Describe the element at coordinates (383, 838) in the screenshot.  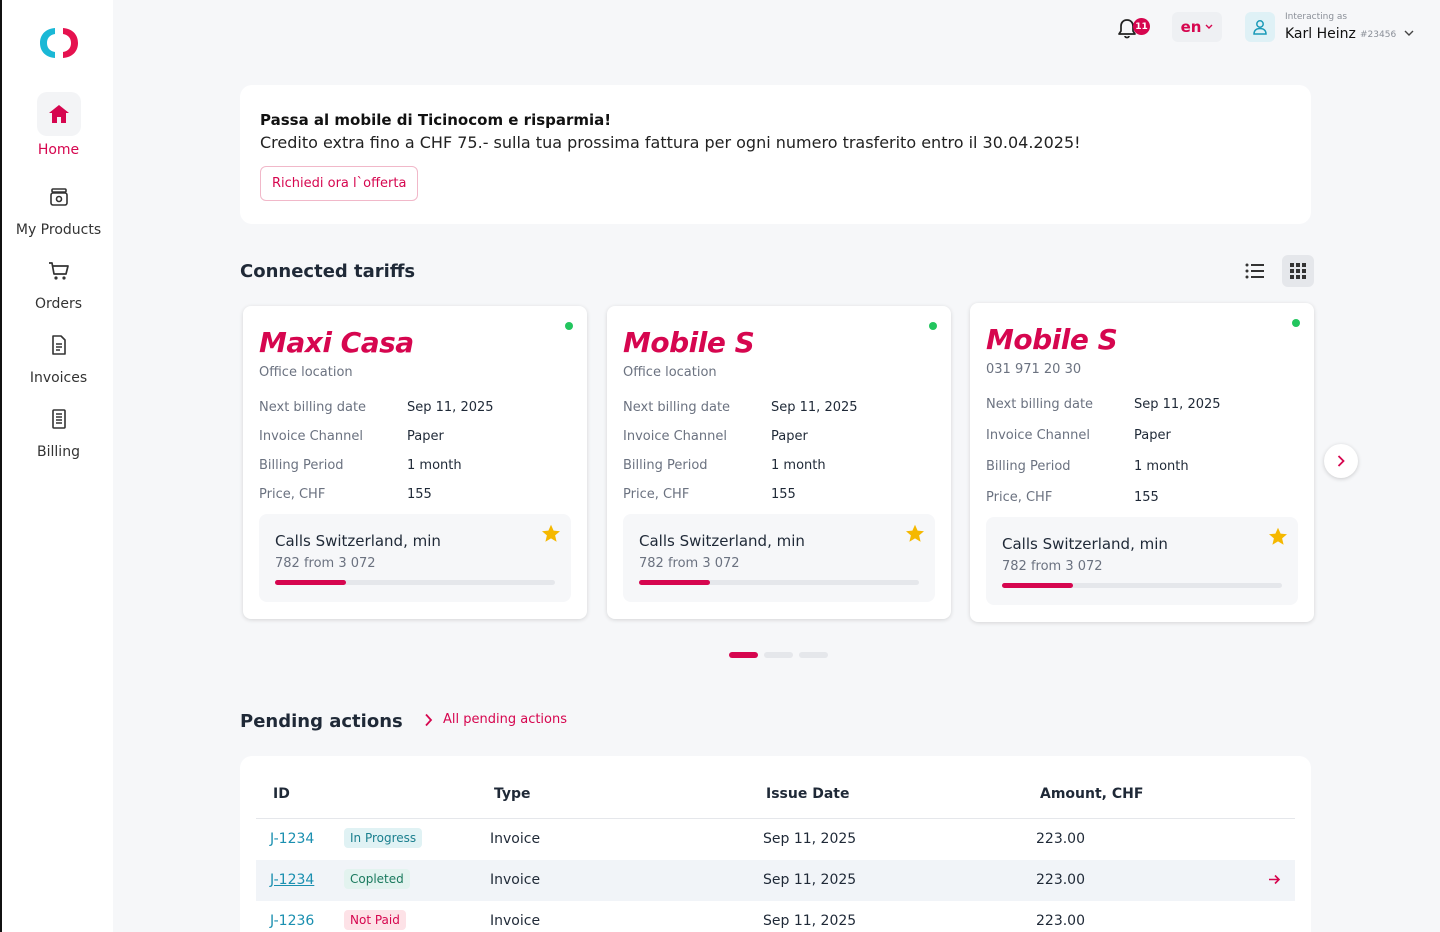
I see `status-badge: In Progress` at that location.